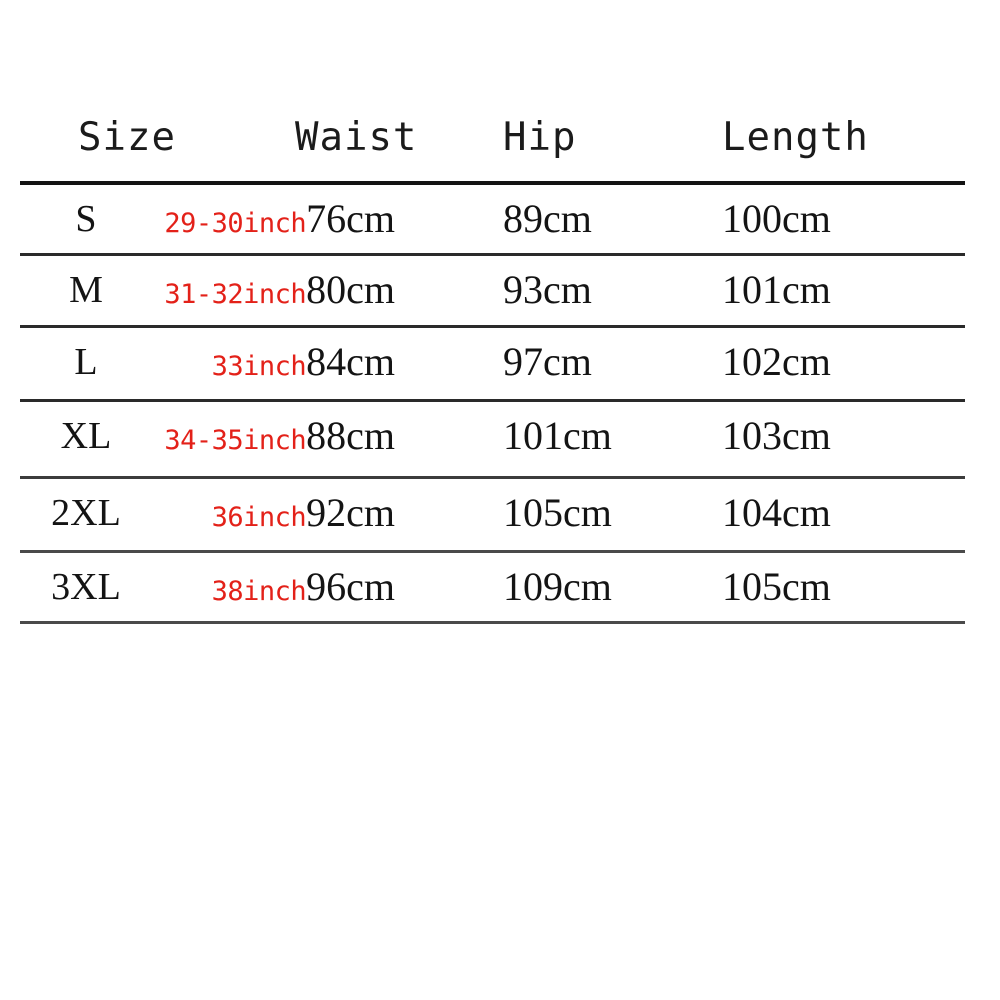 The width and height of the screenshot is (1000, 1000). What do you see at coordinates (235, 294) in the screenshot?
I see `waist-inch-value: 31-32inch` at bounding box center [235, 294].